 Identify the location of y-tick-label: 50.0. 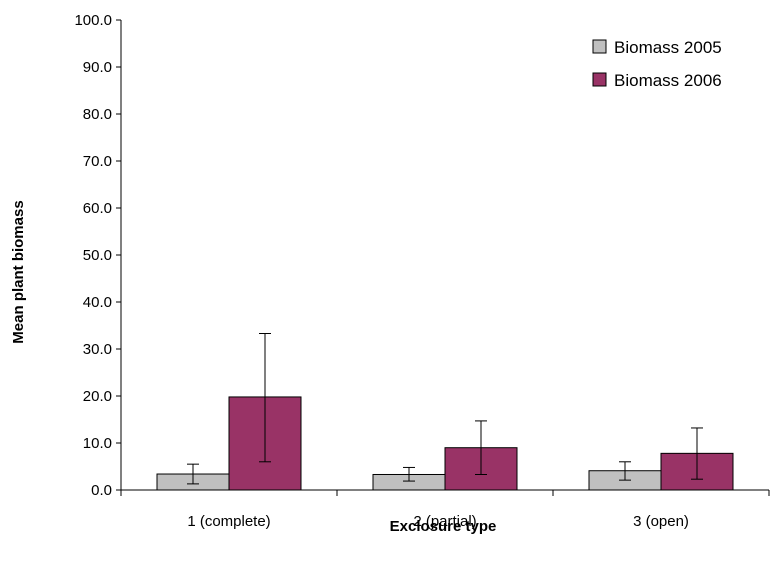
(97, 255).